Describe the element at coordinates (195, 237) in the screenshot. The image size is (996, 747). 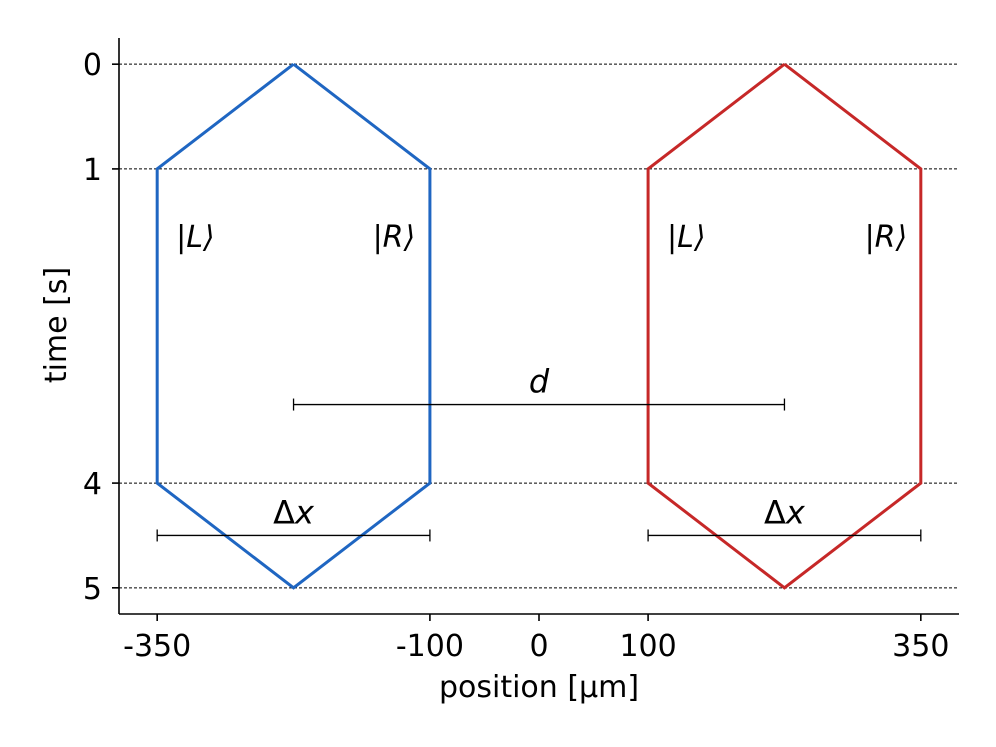
I see `ket-label-1: |L⟩` at that location.